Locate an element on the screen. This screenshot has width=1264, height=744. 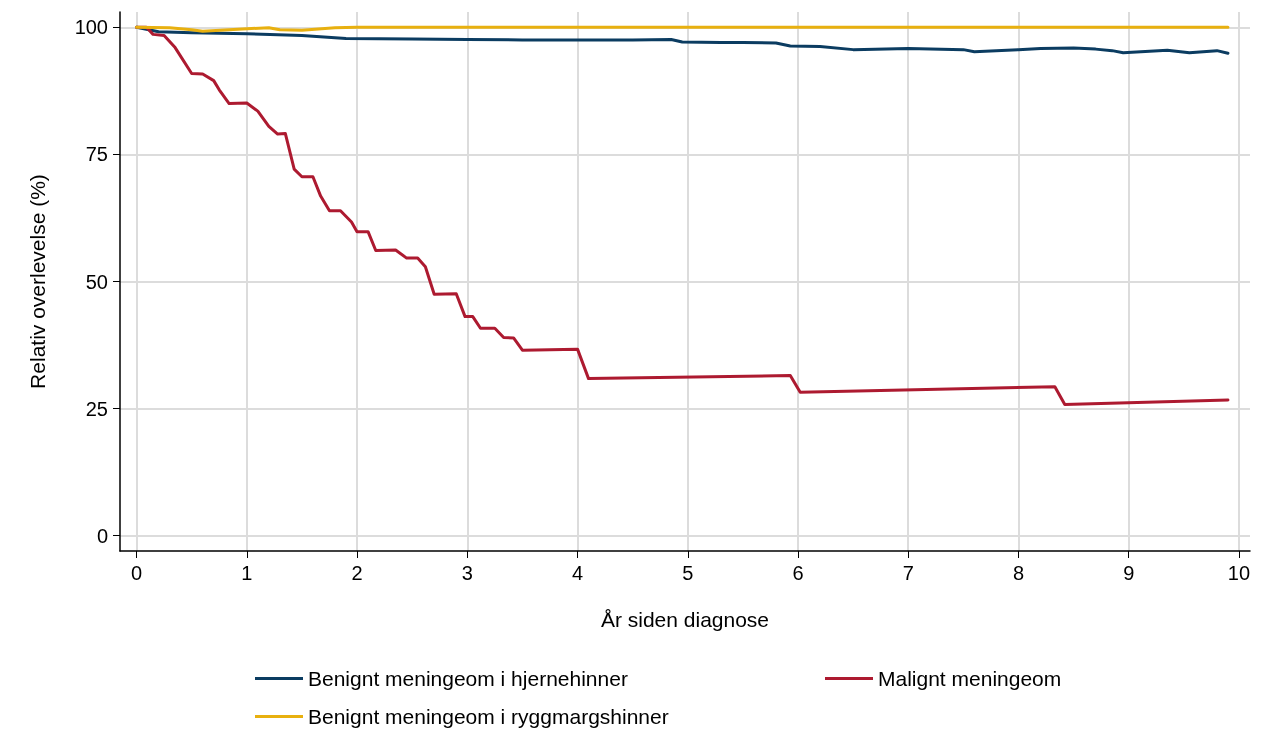
legend-label: Benignt meningeom i ryggmargshinner is located at coordinates (488, 716).